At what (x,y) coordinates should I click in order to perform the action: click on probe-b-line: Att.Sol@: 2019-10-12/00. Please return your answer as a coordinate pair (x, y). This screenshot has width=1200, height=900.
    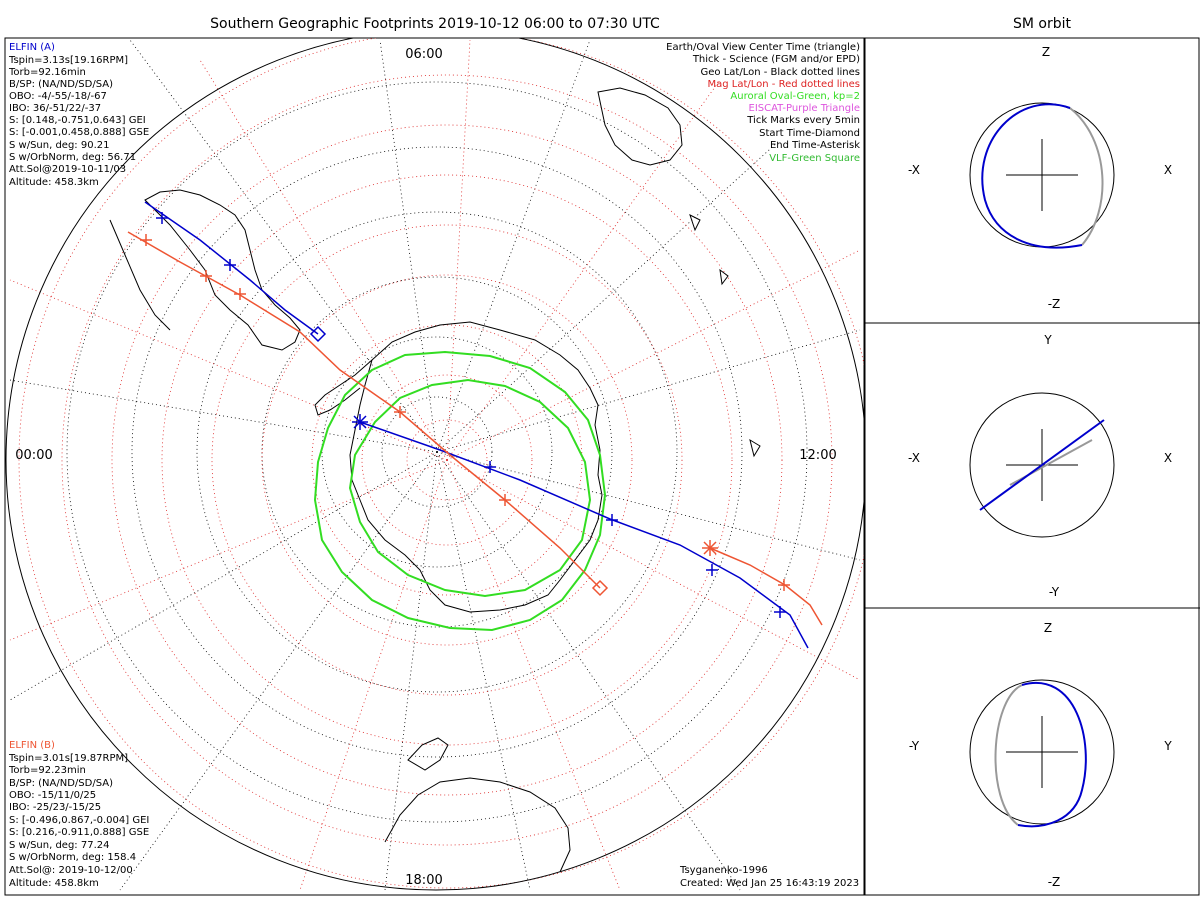
    Looking at the image, I should click on (71, 870).